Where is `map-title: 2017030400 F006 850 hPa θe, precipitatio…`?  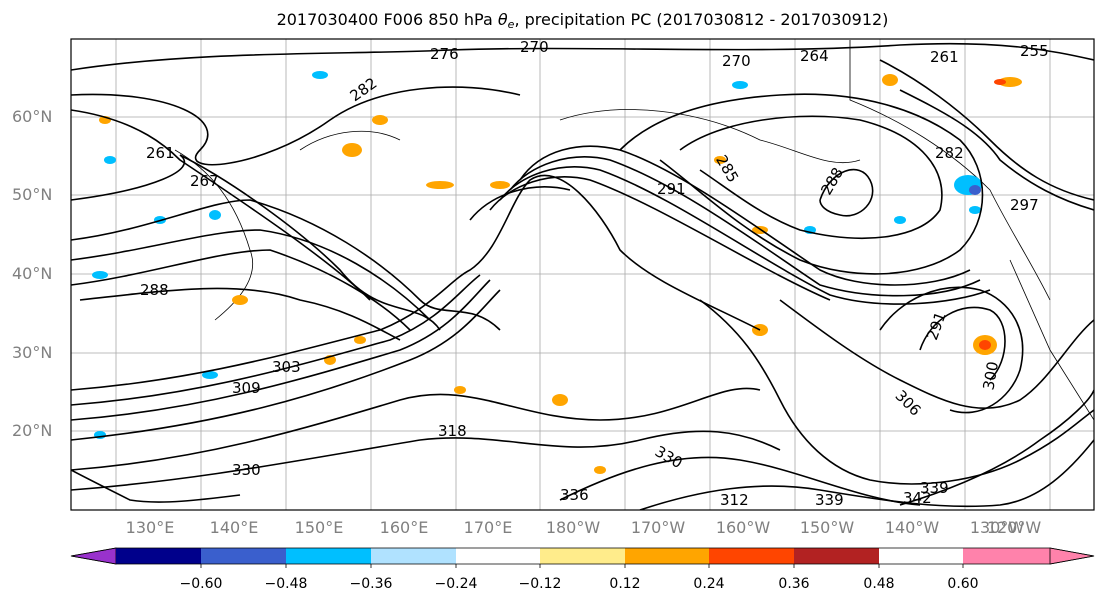 map-title: 2017030400 F006 850 hPa θe, precipitatio… is located at coordinates (582, 20).